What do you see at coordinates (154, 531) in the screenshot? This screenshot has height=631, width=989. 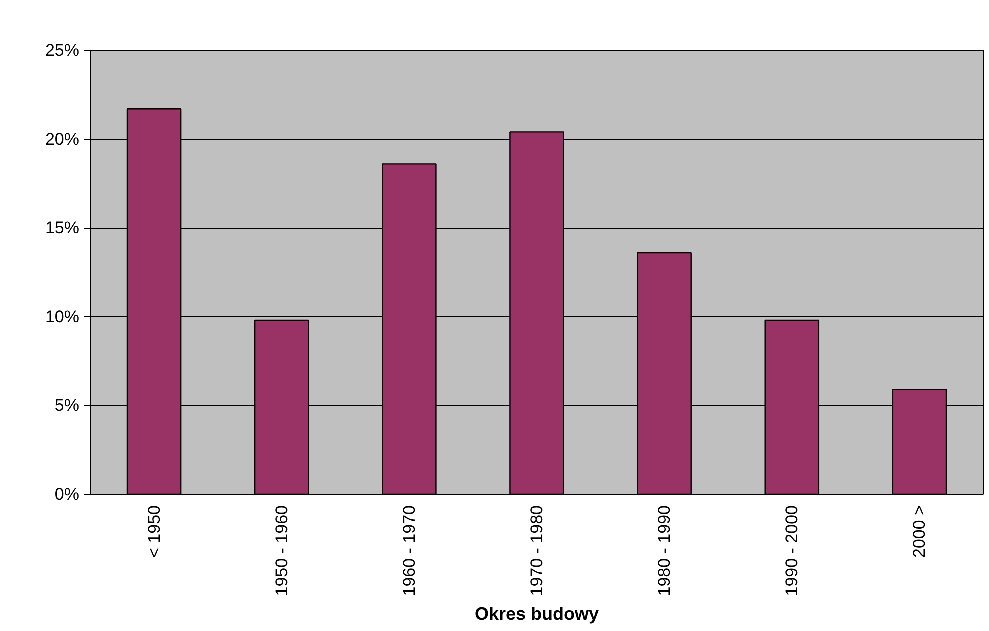 I see `x-tick-label: < 1950` at bounding box center [154, 531].